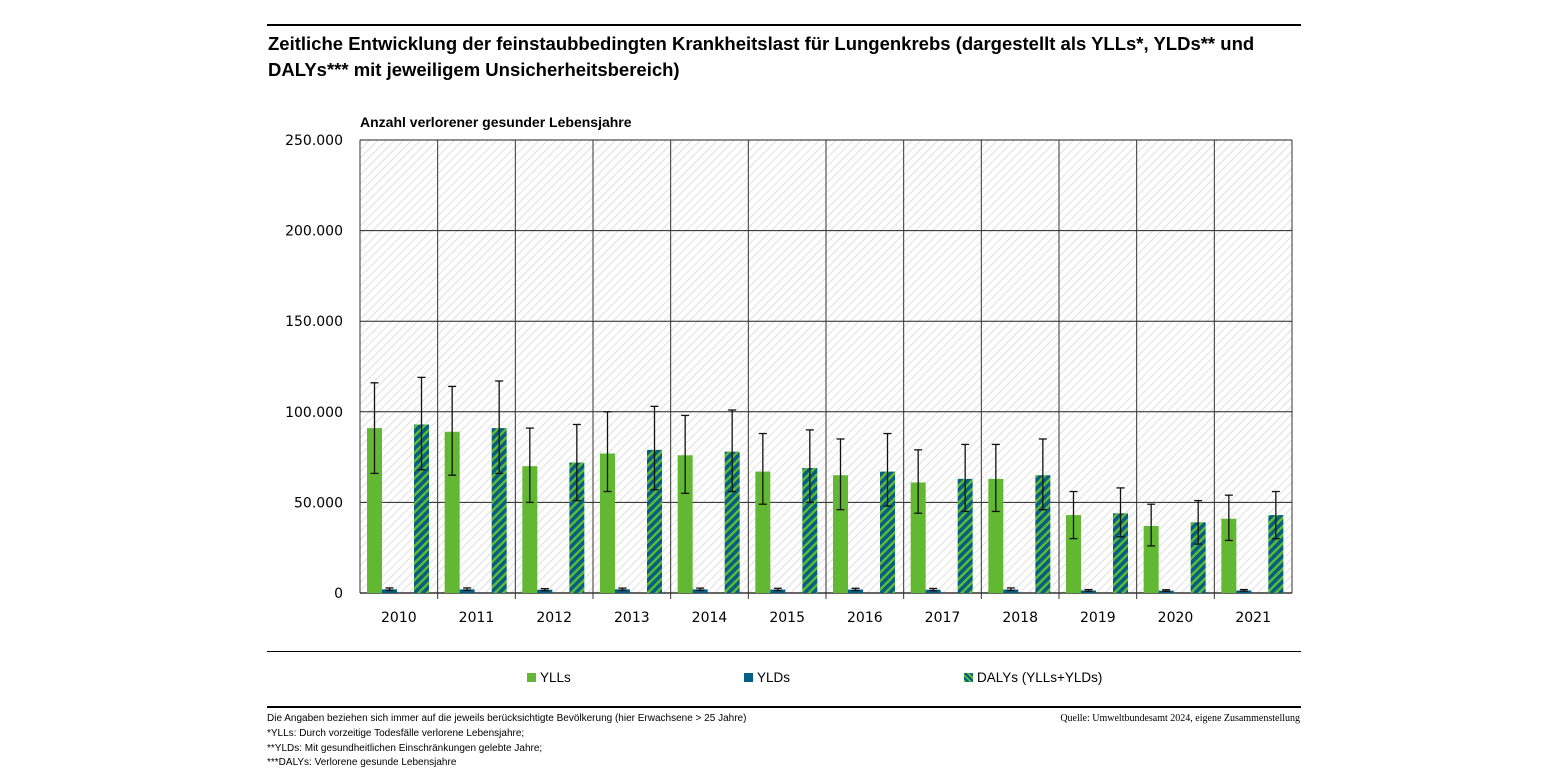 The height and width of the screenshot is (775, 1545). I want to click on x-tick-label: 2018, so click(1020, 618).